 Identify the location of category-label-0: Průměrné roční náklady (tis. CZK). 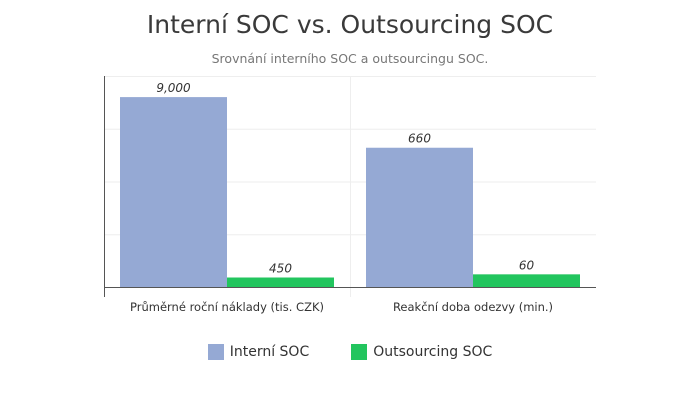
(227, 307).